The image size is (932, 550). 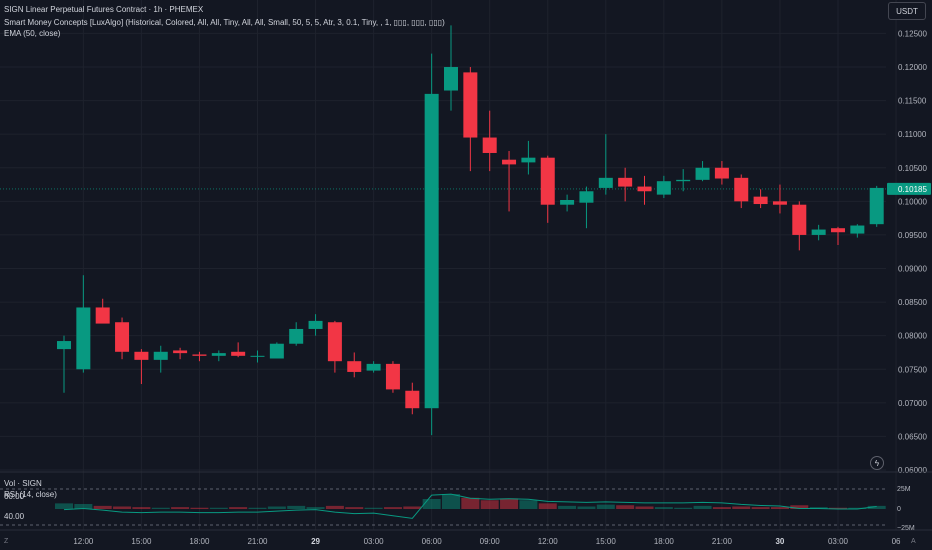 I want to click on x-tick-label: 06, so click(x=896, y=541).